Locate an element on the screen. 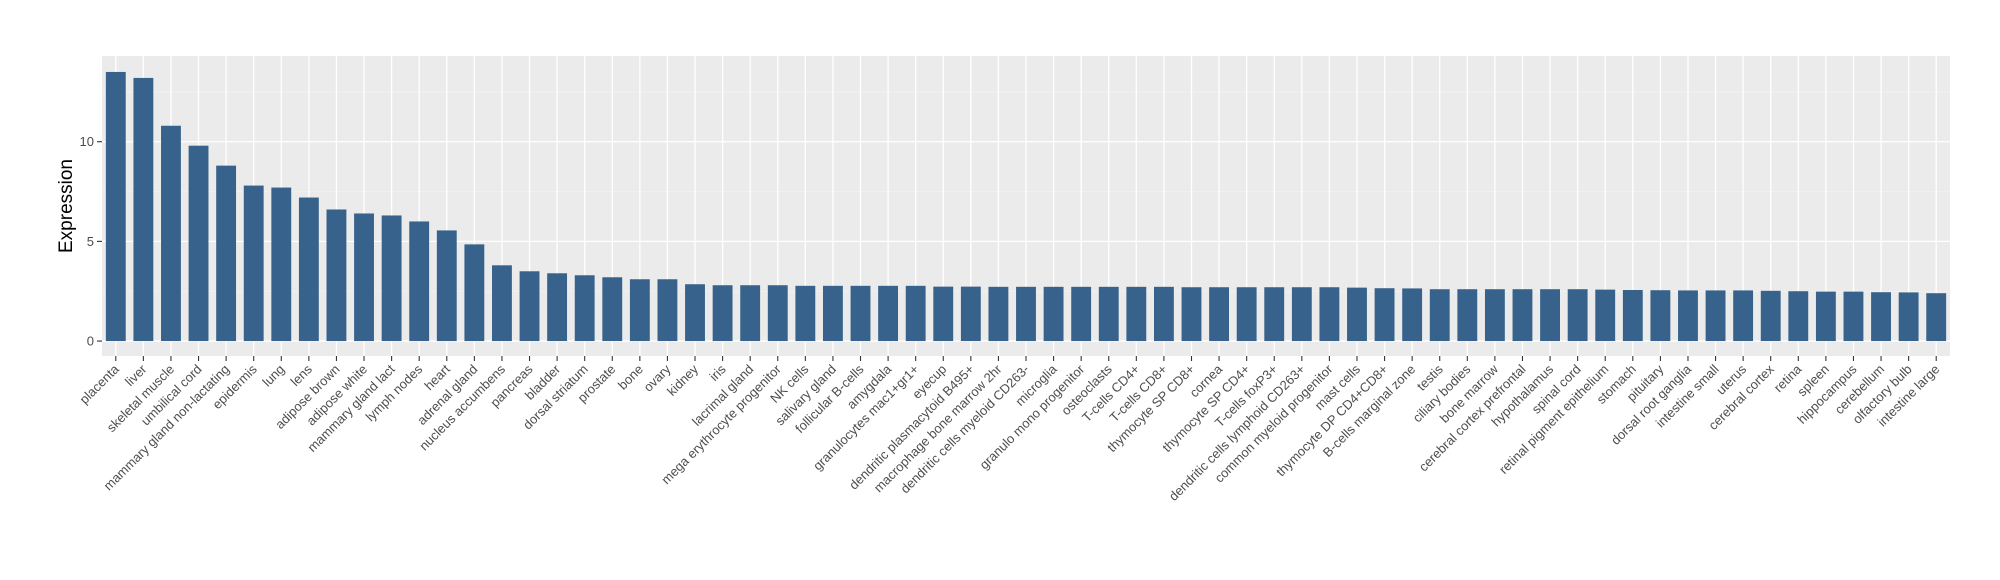 The image size is (2000, 580). y-tick-label: 5 is located at coordinates (90, 241).